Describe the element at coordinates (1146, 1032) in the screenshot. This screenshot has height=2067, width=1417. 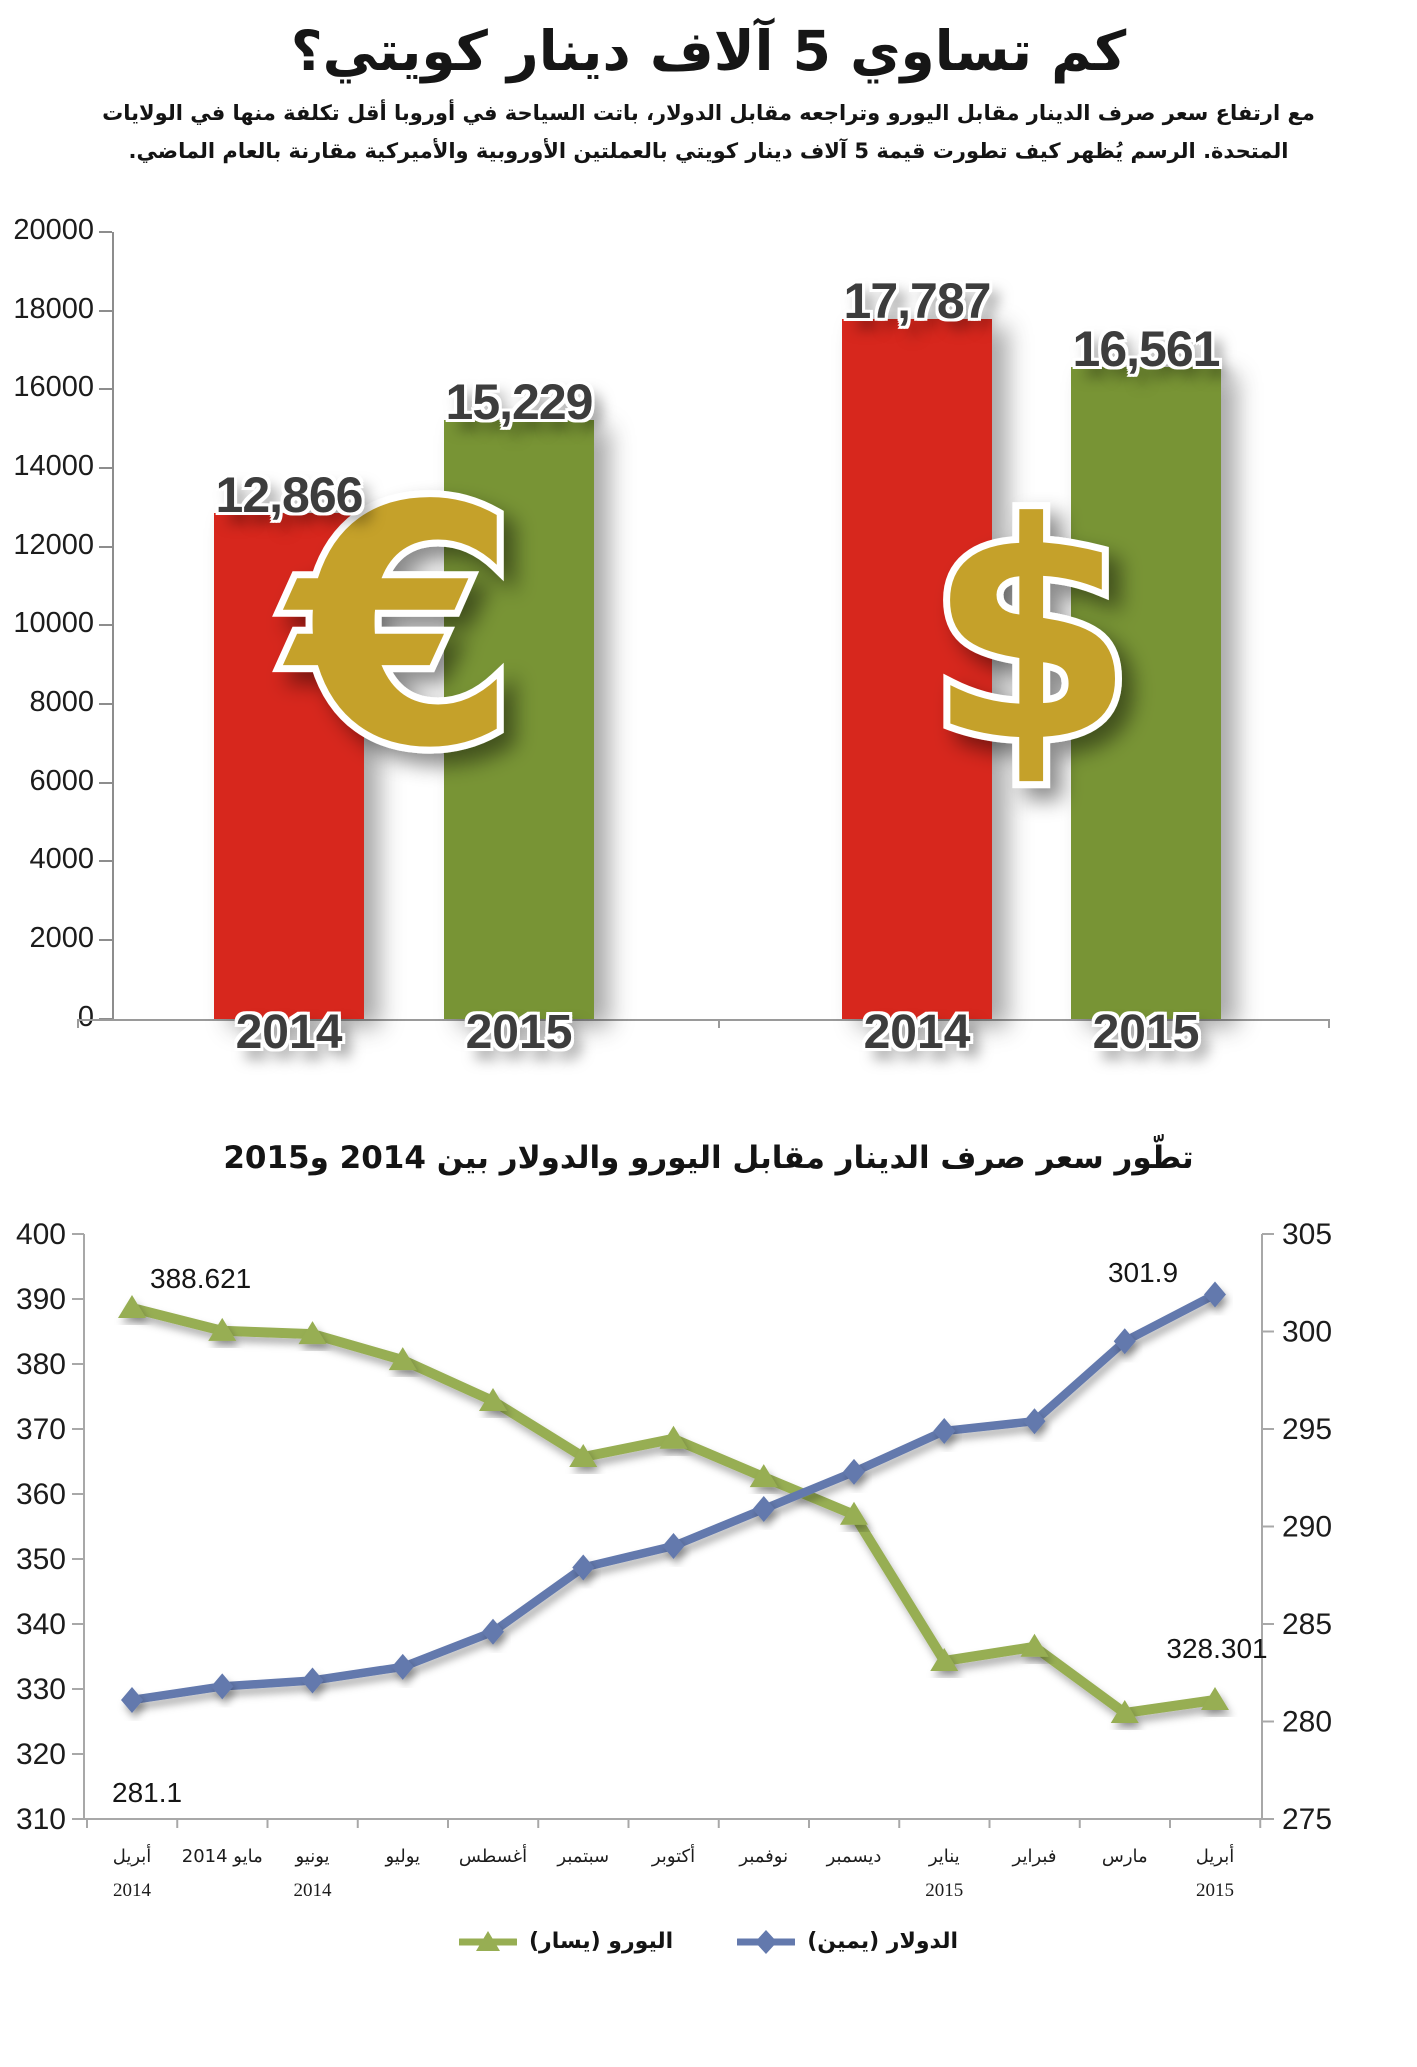
I see `bar-year-label: 2015` at that location.